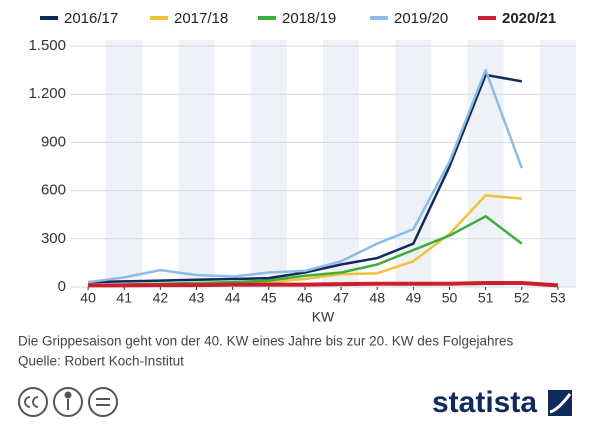 The image size is (590, 425). Describe the element at coordinates (91, 18) in the screenshot. I see `legend-label: 2016/17` at that location.